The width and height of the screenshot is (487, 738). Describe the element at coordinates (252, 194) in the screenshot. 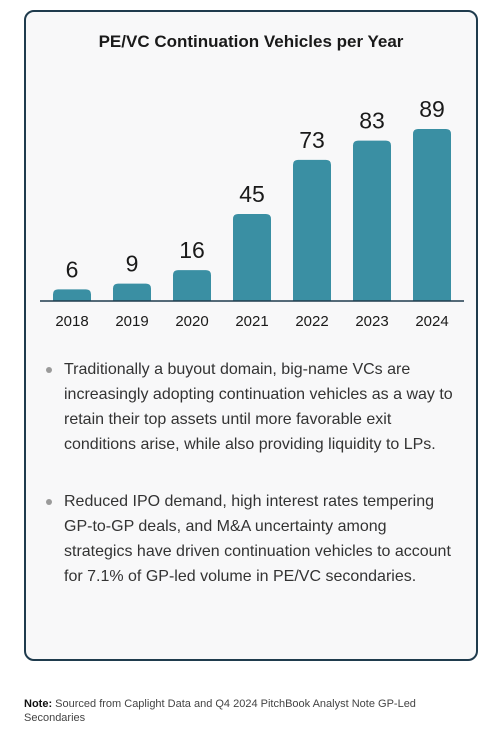

I see `data-label: 45` at that location.